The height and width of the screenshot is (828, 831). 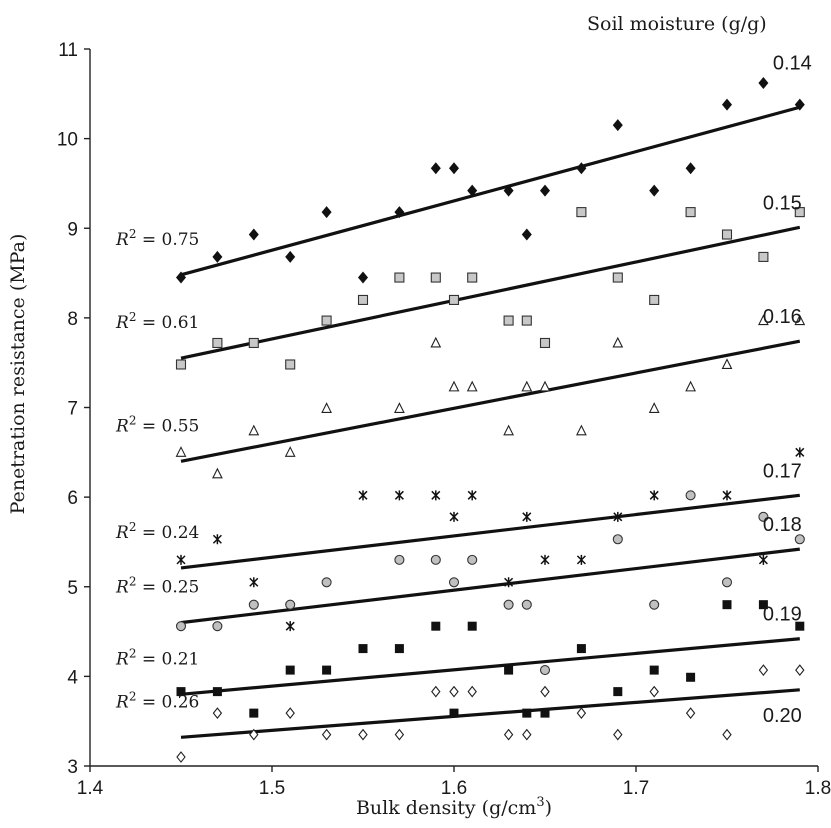 What do you see at coordinates (72, 229) in the screenshot?
I see `y-tick-label: 9` at bounding box center [72, 229].